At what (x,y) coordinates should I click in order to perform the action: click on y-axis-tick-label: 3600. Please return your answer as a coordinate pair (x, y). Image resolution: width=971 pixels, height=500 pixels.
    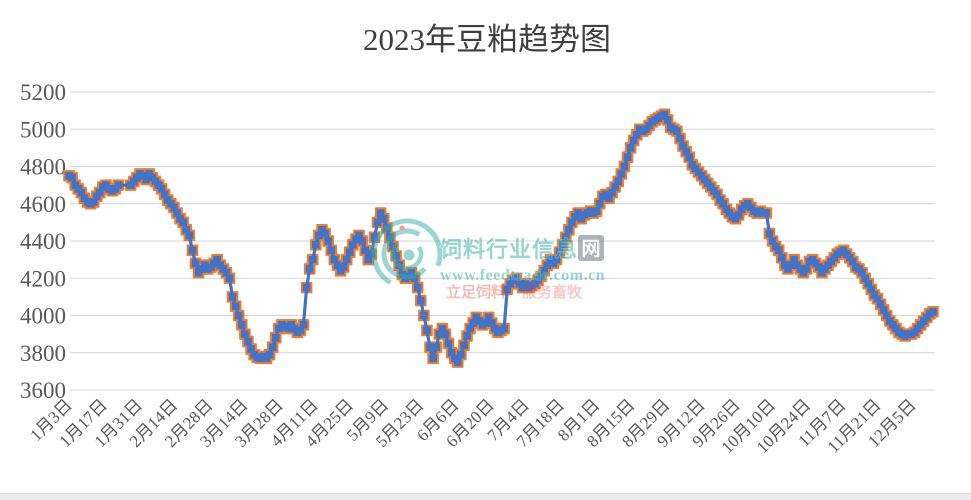
    Looking at the image, I should click on (43, 390).